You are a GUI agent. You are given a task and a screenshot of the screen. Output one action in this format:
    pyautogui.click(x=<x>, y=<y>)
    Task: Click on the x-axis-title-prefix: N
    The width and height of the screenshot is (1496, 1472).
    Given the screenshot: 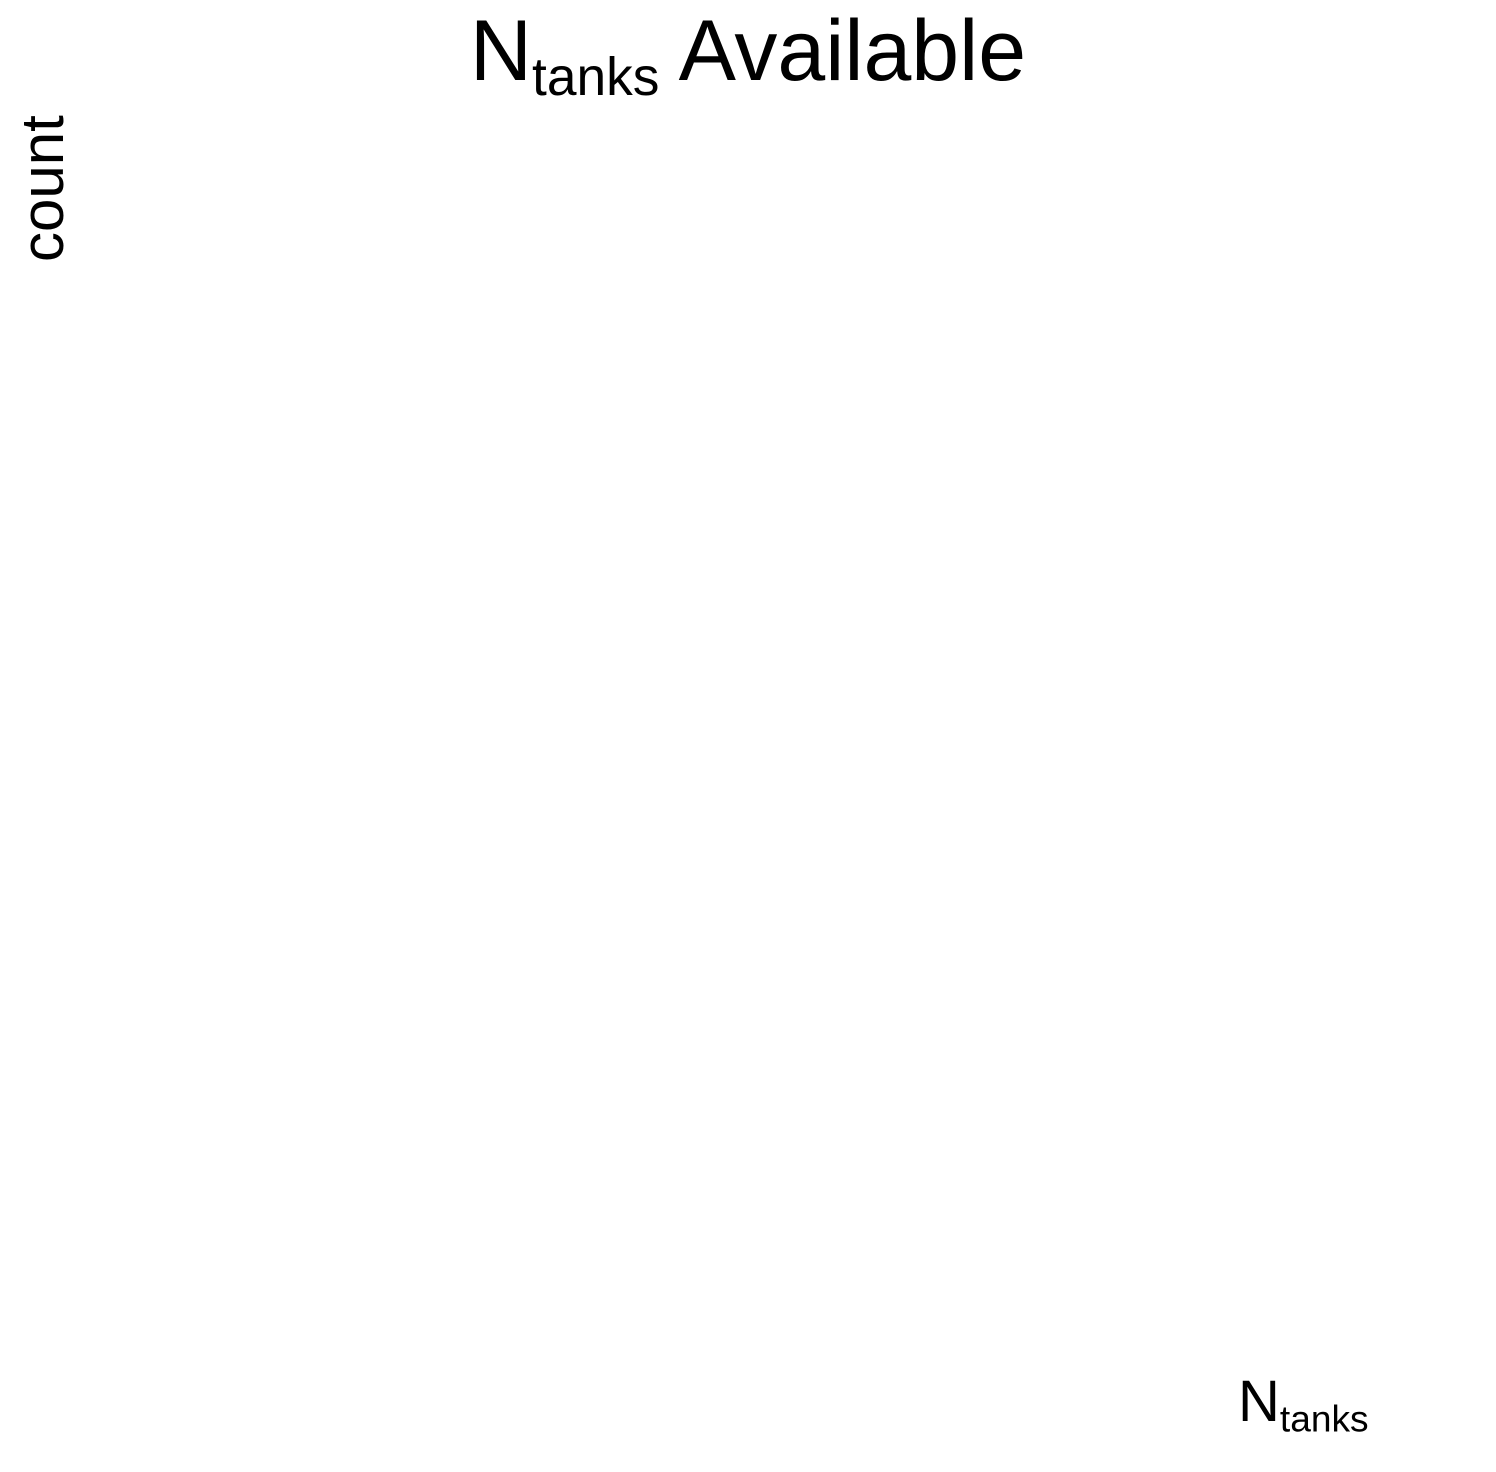 What is the action you would take?
    pyautogui.click(x=1259, y=1401)
    